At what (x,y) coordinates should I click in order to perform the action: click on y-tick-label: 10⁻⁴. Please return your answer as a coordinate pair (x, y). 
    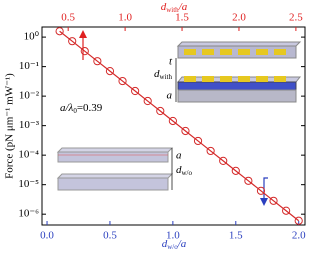
    Looking at the image, I should click on (28, 155).